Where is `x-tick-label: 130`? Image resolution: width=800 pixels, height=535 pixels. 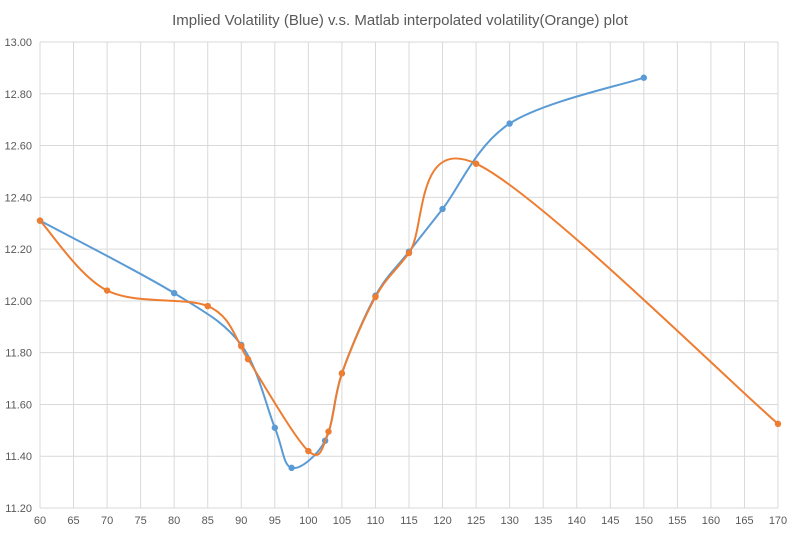 x-tick-label: 130 is located at coordinates (509, 521).